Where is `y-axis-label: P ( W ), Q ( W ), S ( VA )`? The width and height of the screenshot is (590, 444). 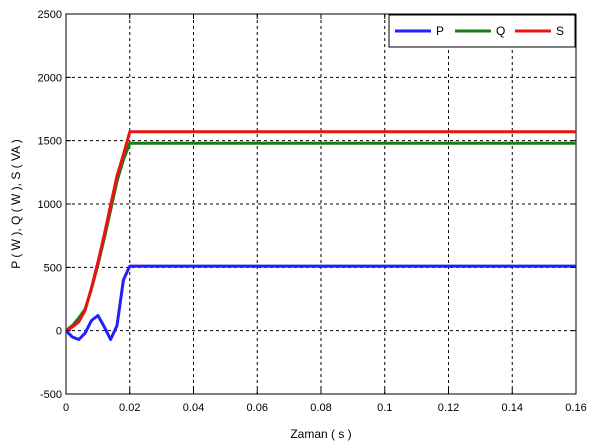
y-axis-label: P ( W ), Q ( W ), S ( VA ) is located at coordinates (16, 204).